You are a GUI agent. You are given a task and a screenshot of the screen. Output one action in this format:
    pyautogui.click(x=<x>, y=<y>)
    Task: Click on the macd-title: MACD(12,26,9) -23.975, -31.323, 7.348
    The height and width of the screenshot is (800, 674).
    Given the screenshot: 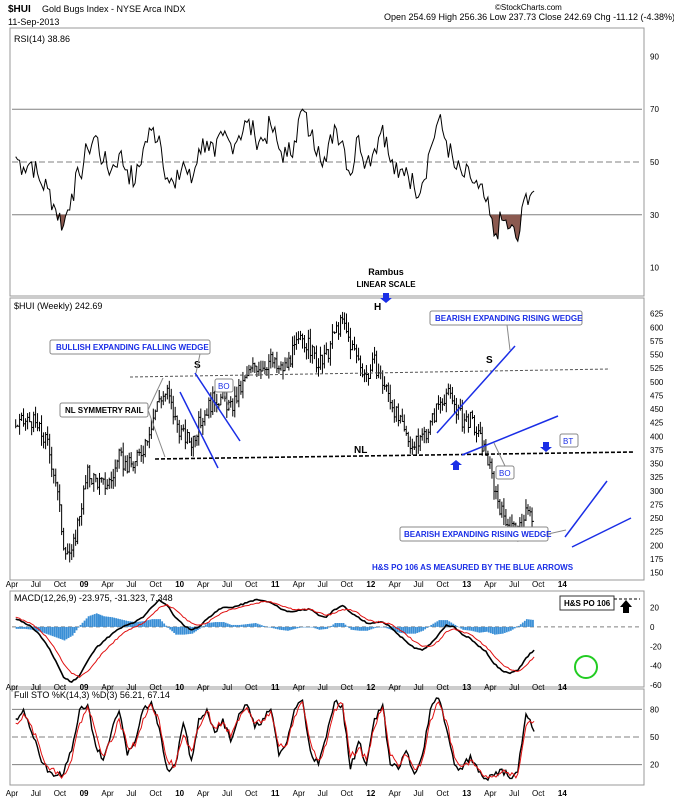 What is the action you would take?
    pyautogui.click(x=93, y=598)
    